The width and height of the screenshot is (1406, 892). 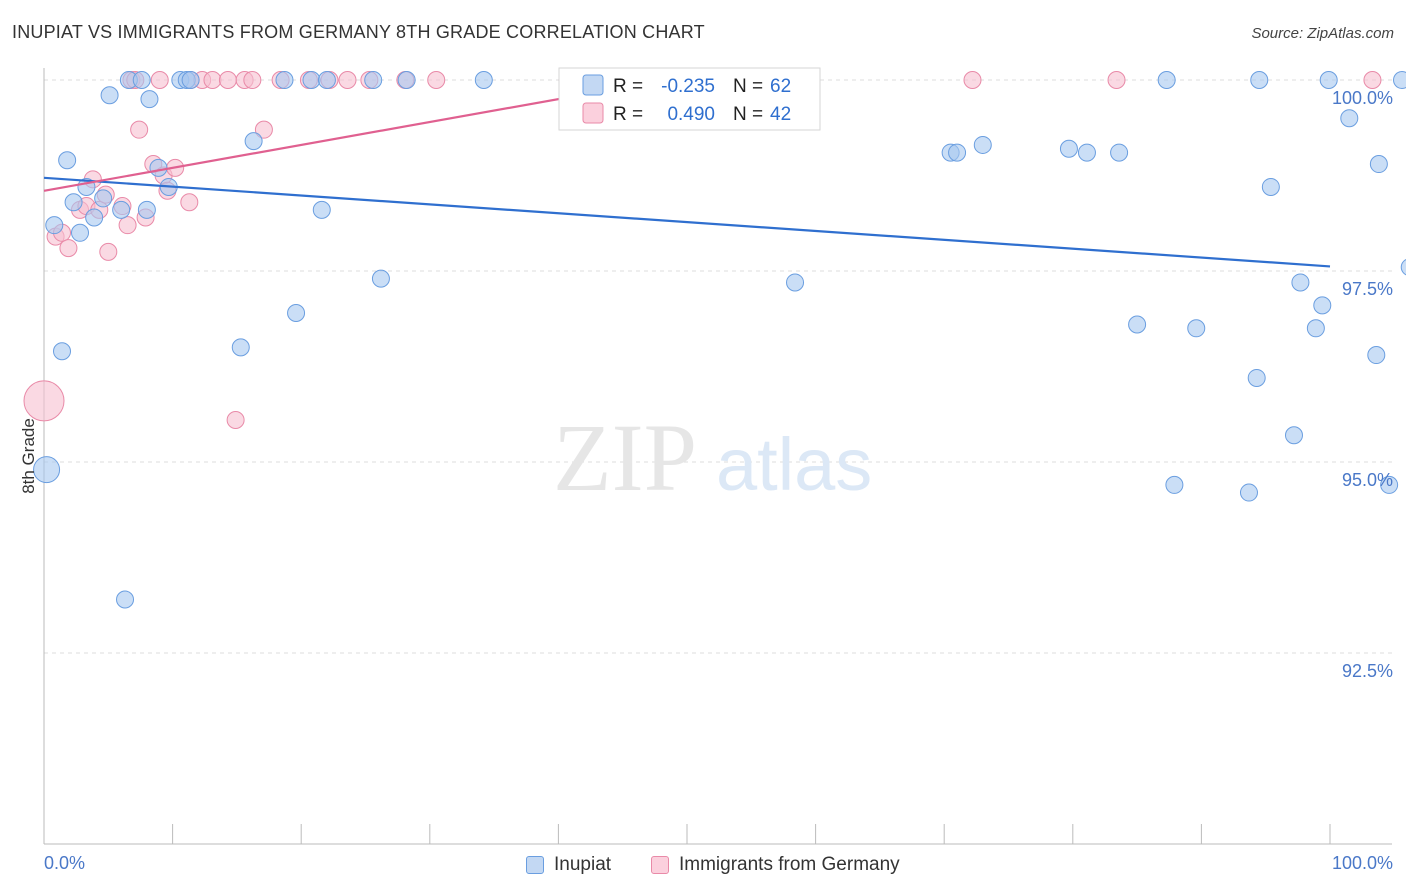 I want to click on y-tick-label: 97.5%, so click(x=1367, y=289).